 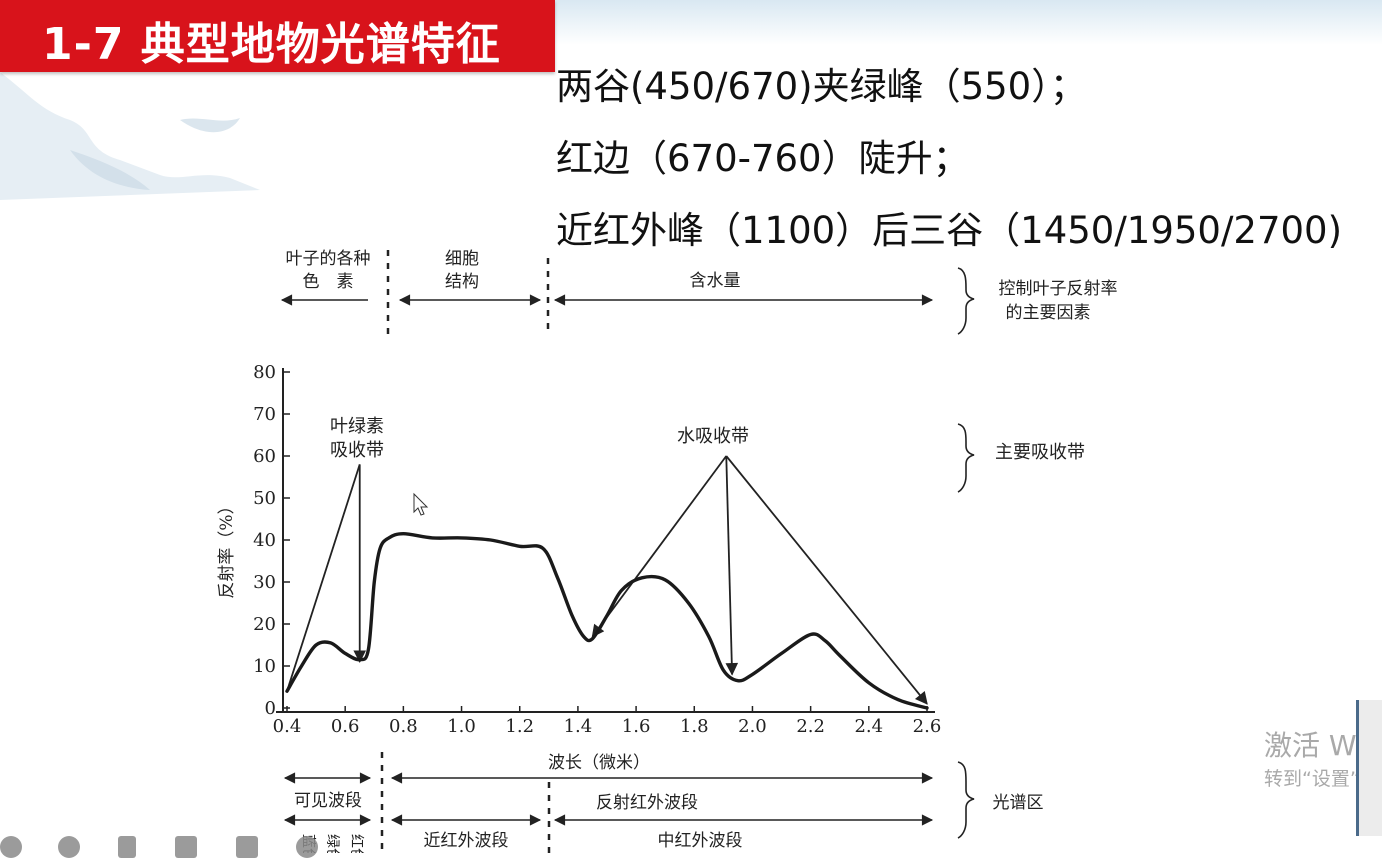 What do you see at coordinates (270, 708) in the screenshot?
I see `y-tick-label: 0` at bounding box center [270, 708].